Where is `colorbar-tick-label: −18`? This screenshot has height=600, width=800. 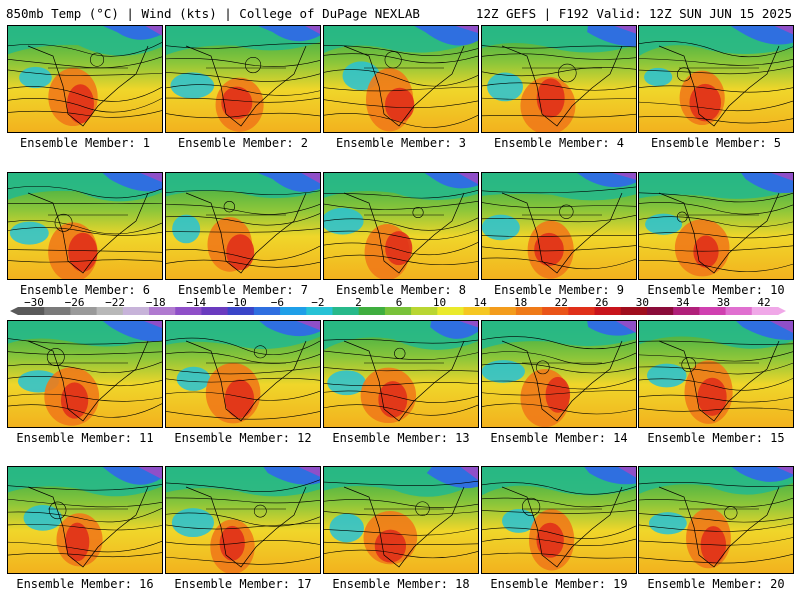
colorbar-tick-label: −18 is located at coordinates (155, 302).